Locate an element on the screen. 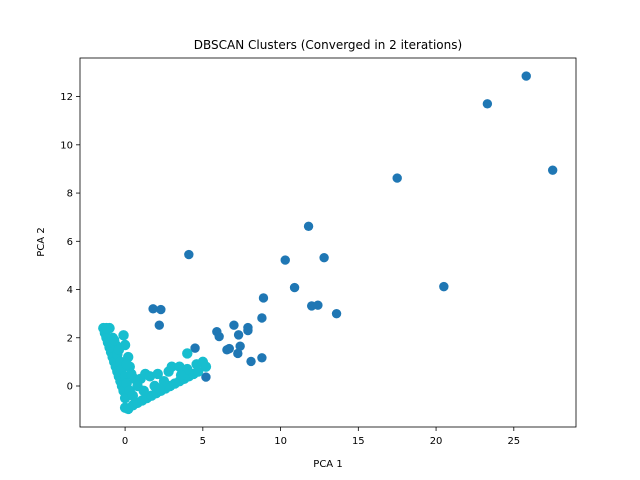  x-tick-label: 5 is located at coordinates (203, 441).